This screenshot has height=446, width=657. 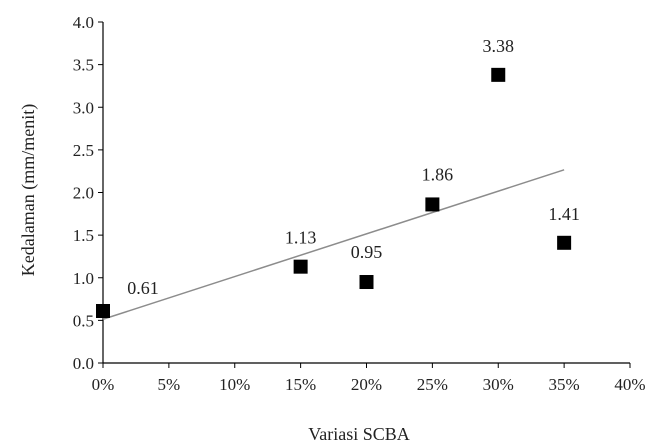 I want to click on x-axis-title: Variasi SCBA, so click(x=359, y=434).